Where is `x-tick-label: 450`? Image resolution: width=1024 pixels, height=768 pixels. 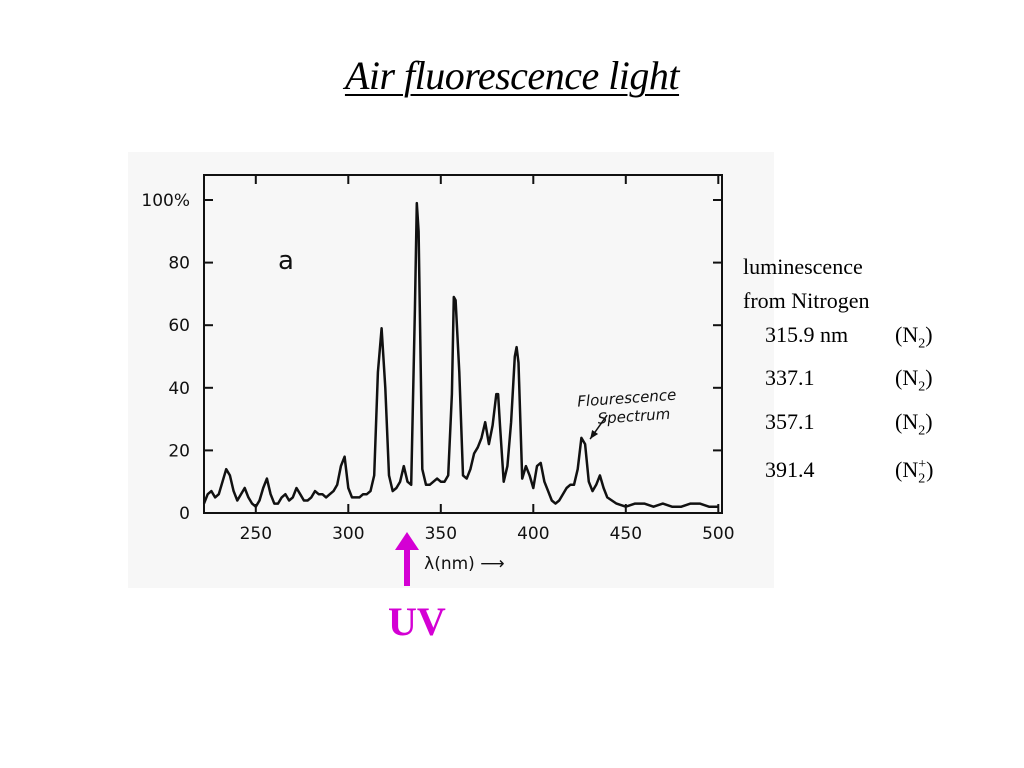
x-tick-label: 450 is located at coordinates (626, 534).